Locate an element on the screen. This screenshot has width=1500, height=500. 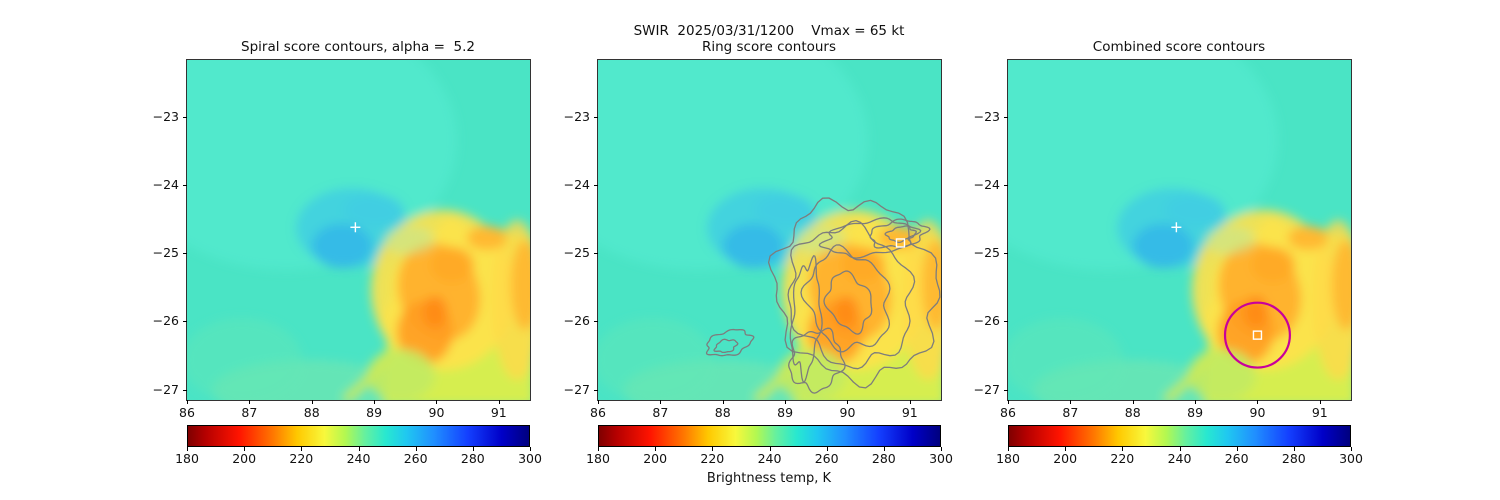
panel-title-spiral: Spiral score contours, alpha = 5.2 is located at coordinates (358, 47).